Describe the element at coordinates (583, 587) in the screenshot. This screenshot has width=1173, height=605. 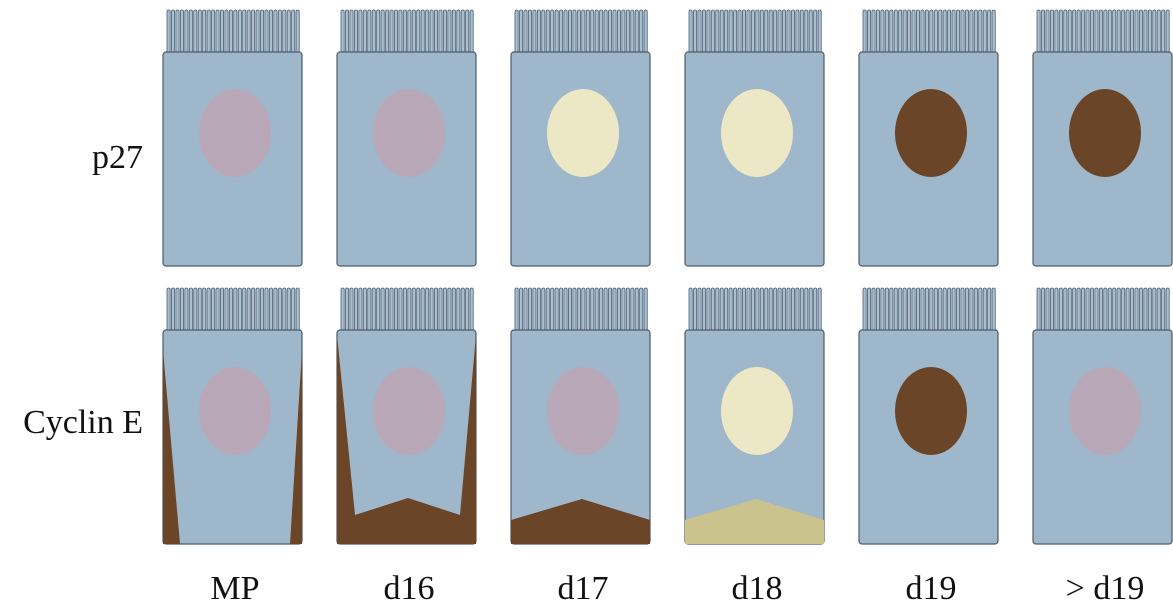
I see `column-label: d17` at that location.